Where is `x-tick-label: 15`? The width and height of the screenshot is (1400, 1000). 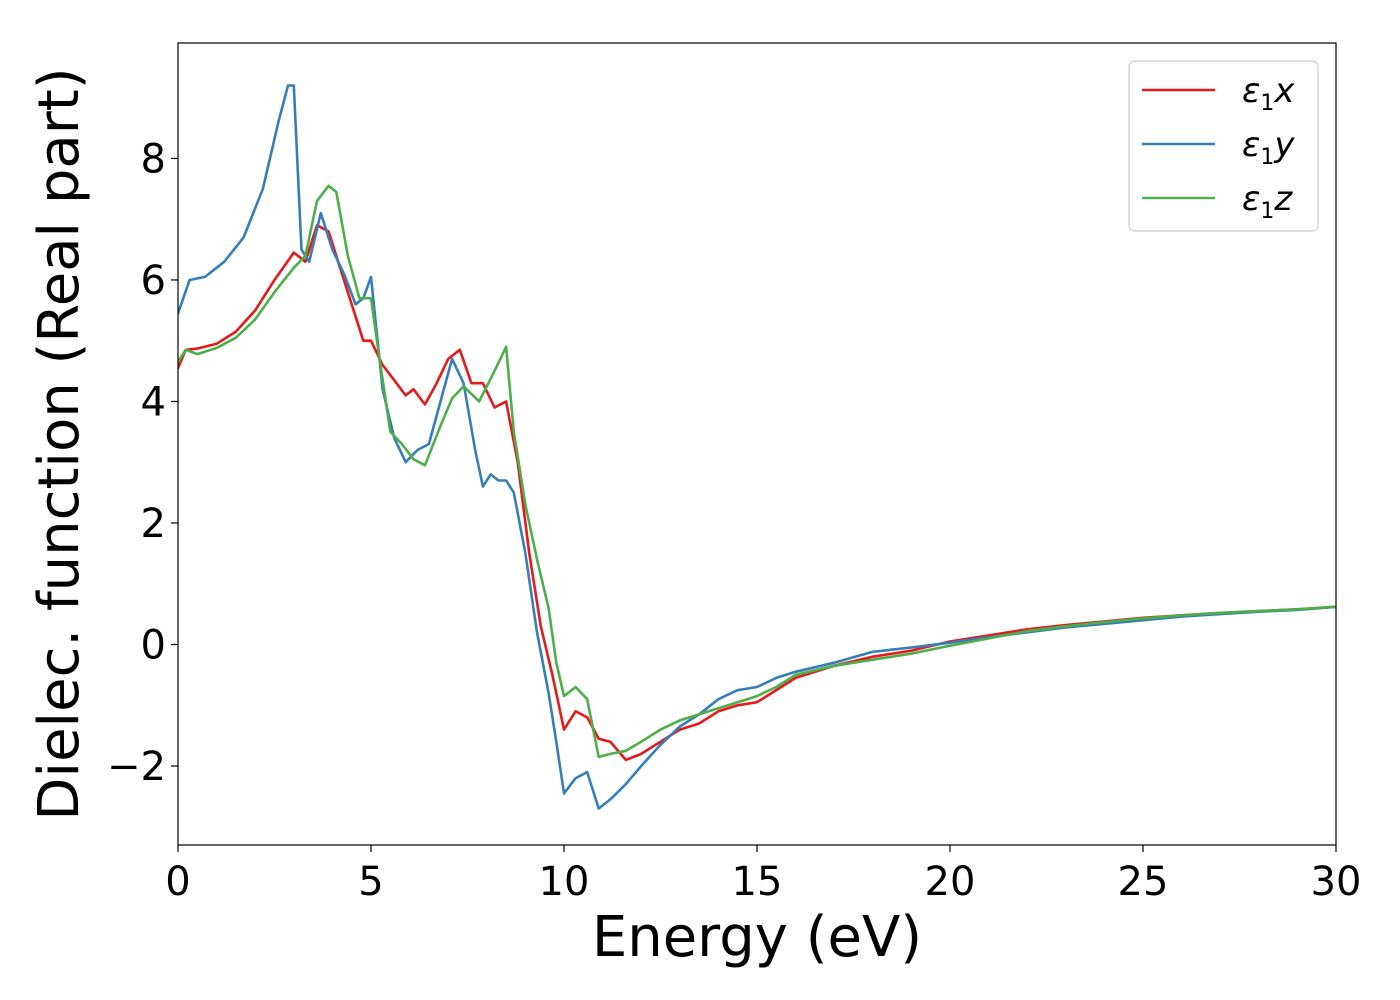 x-tick-label: 15 is located at coordinates (757, 882).